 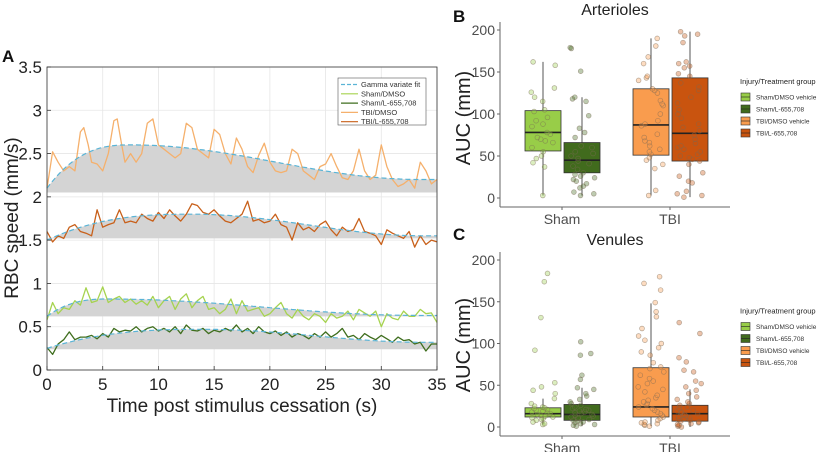 I want to click on y-tick-label: 2.5, so click(x=30, y=154).